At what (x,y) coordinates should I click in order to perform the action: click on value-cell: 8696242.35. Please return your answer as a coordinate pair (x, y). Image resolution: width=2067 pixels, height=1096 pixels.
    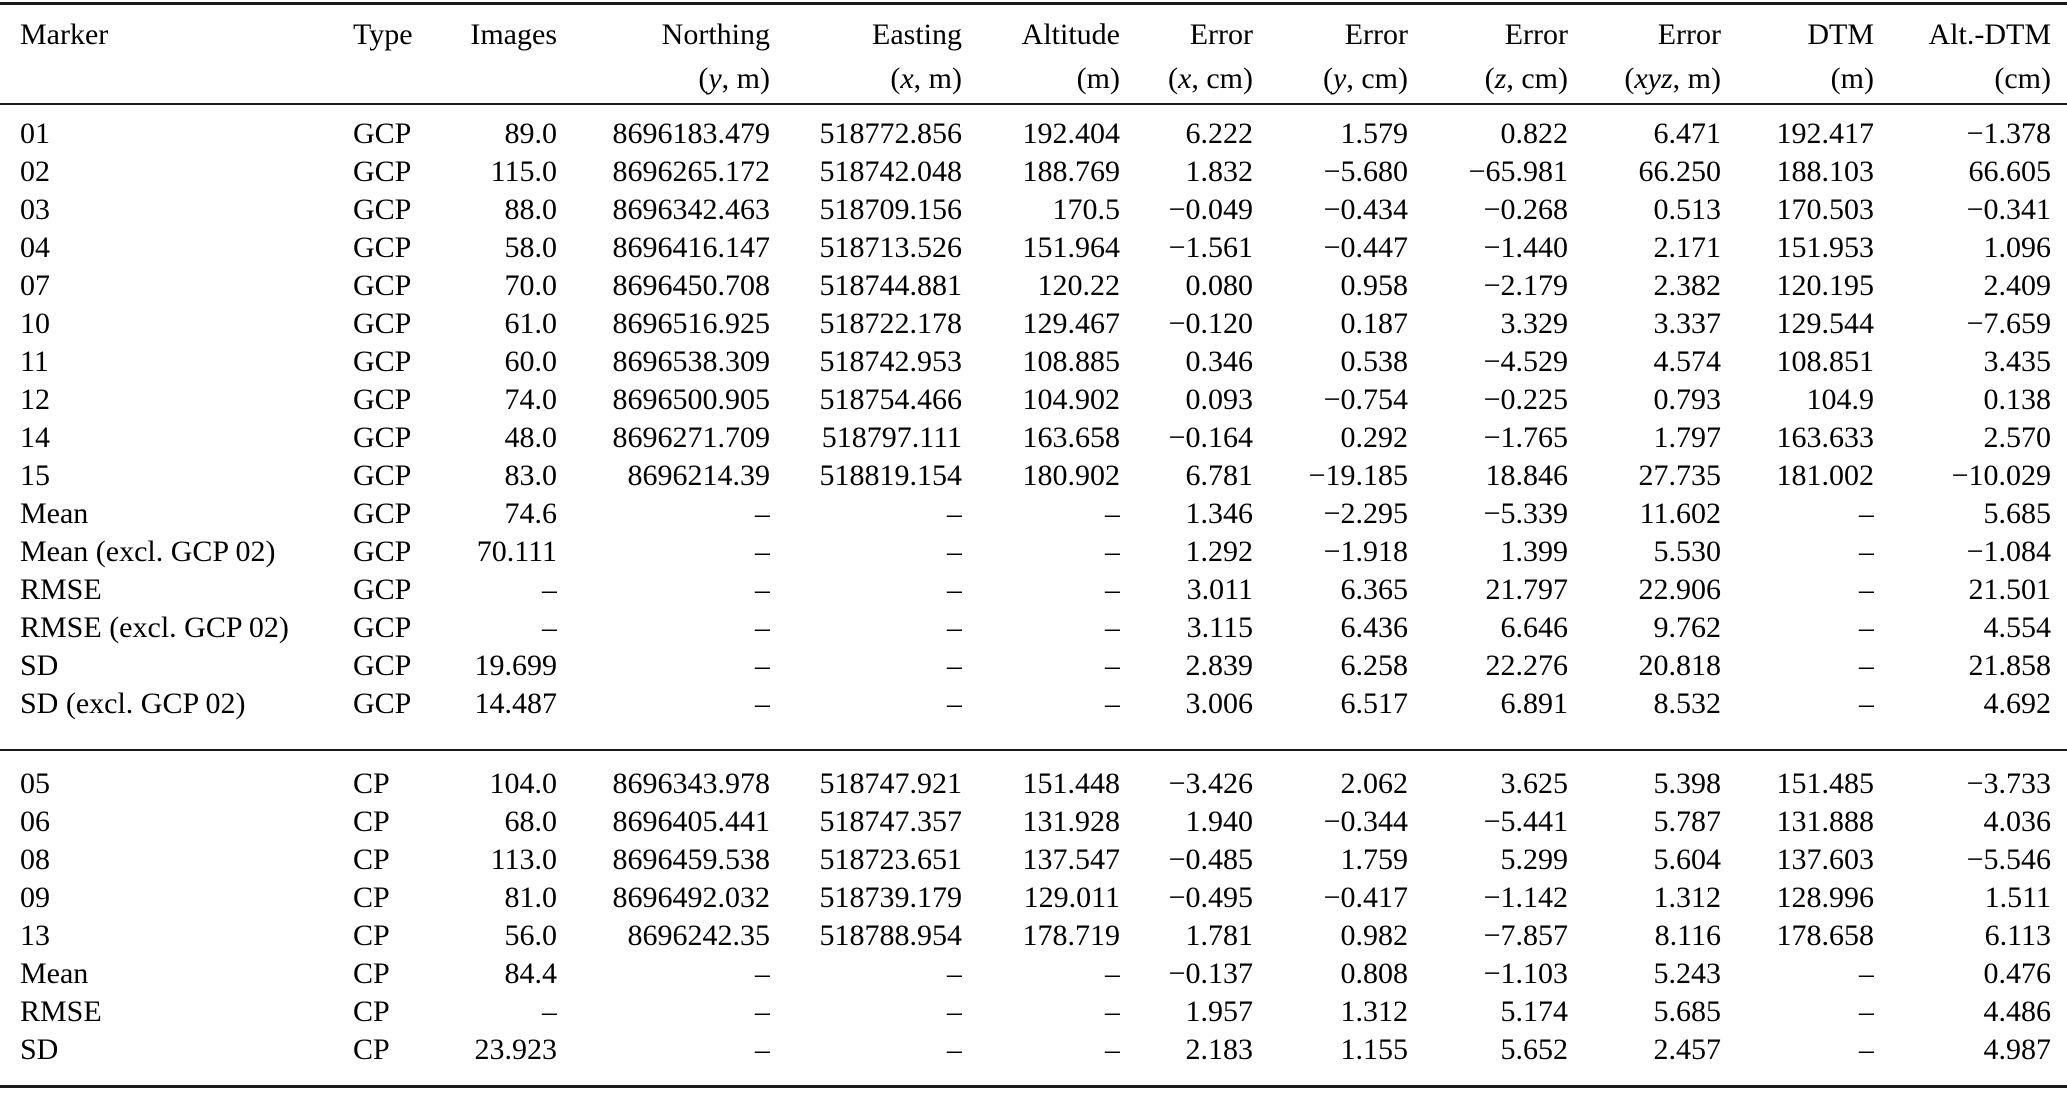
    Looking at the image, I should click on (699, 935).